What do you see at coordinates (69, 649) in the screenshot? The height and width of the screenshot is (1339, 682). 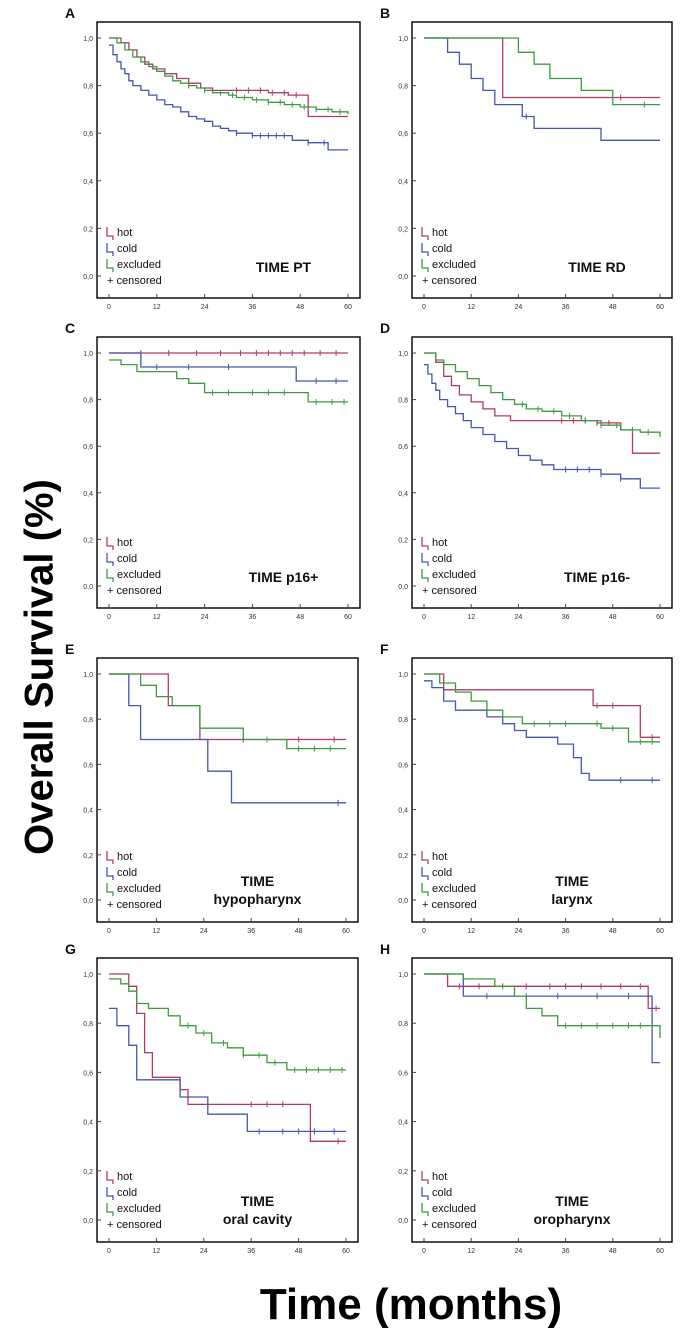 I see `panel-letter: E` at bounding box center [69, 649].